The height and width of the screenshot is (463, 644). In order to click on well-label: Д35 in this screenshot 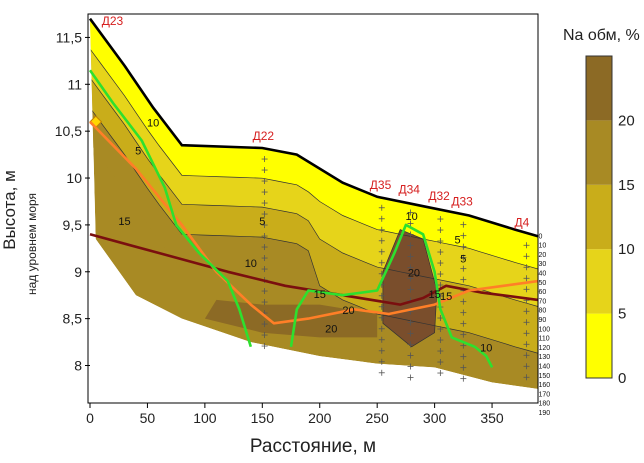, I will do `click(381, 185)`.